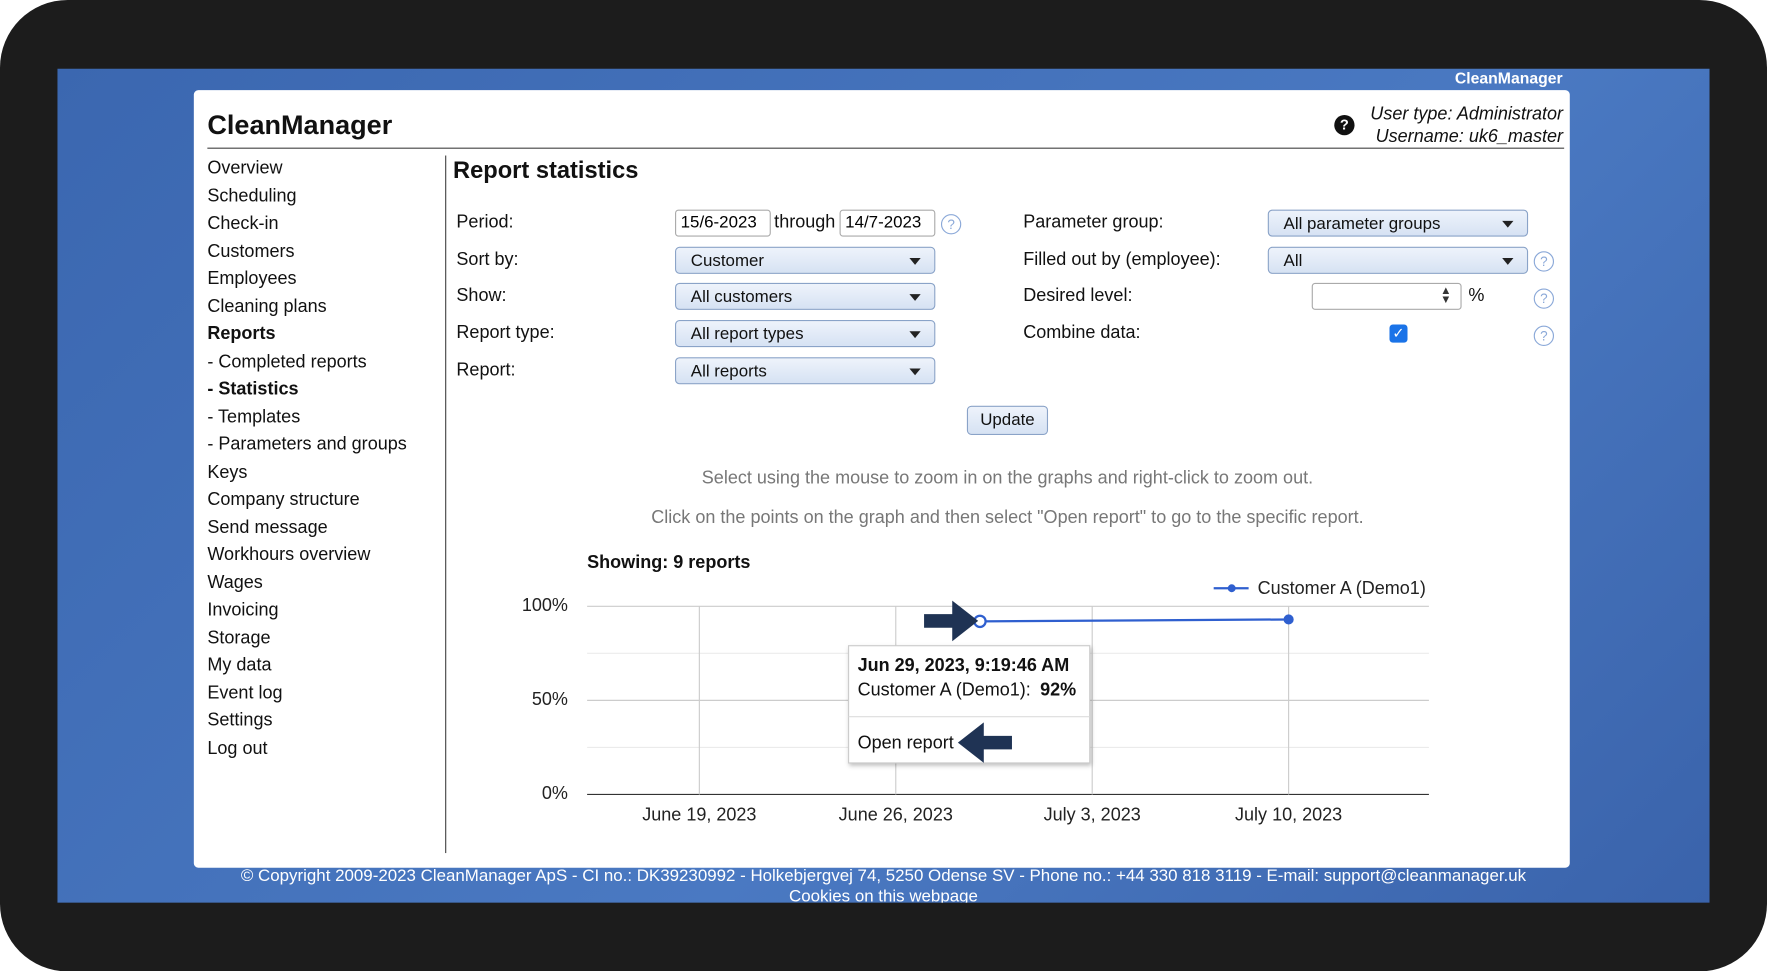 This screenshot has height=971, width=1767. What do you see at coordinates (550, 699) in the screenshot?
I see `y-tick-label: 50%` at bounding box center [550, 699].